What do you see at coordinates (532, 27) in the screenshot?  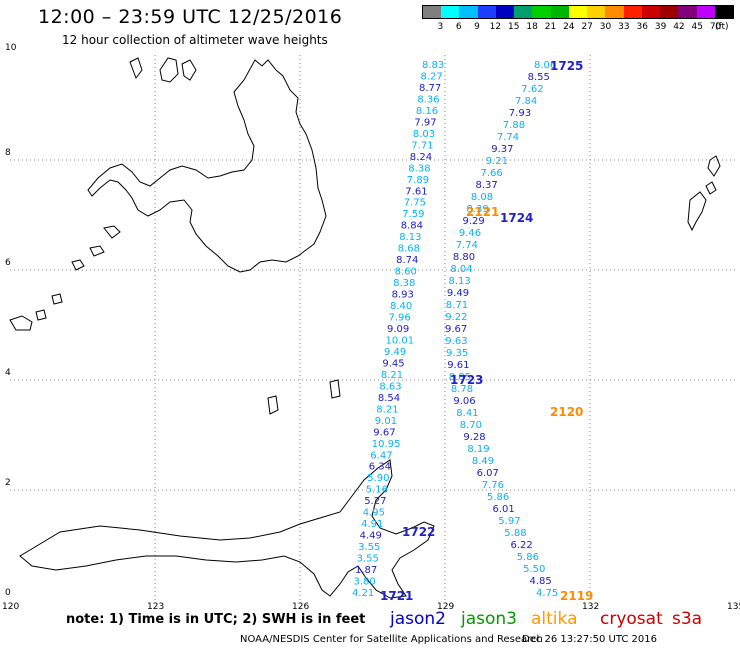 I see `color-scale-label: 18` at bounding box center [532, 27].